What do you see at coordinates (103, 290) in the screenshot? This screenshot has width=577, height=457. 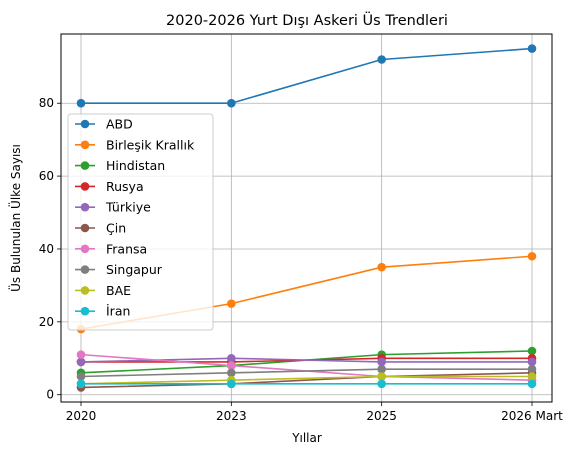 I see `legend-entry: BAE` at bounding box center [103, 290].